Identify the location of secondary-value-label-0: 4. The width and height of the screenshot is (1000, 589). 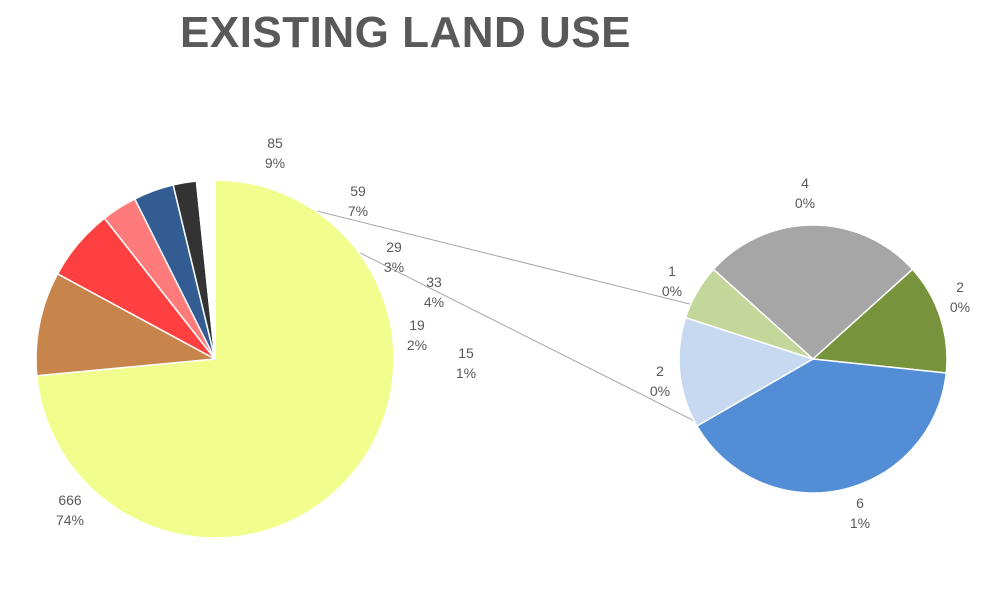
(805, 183).